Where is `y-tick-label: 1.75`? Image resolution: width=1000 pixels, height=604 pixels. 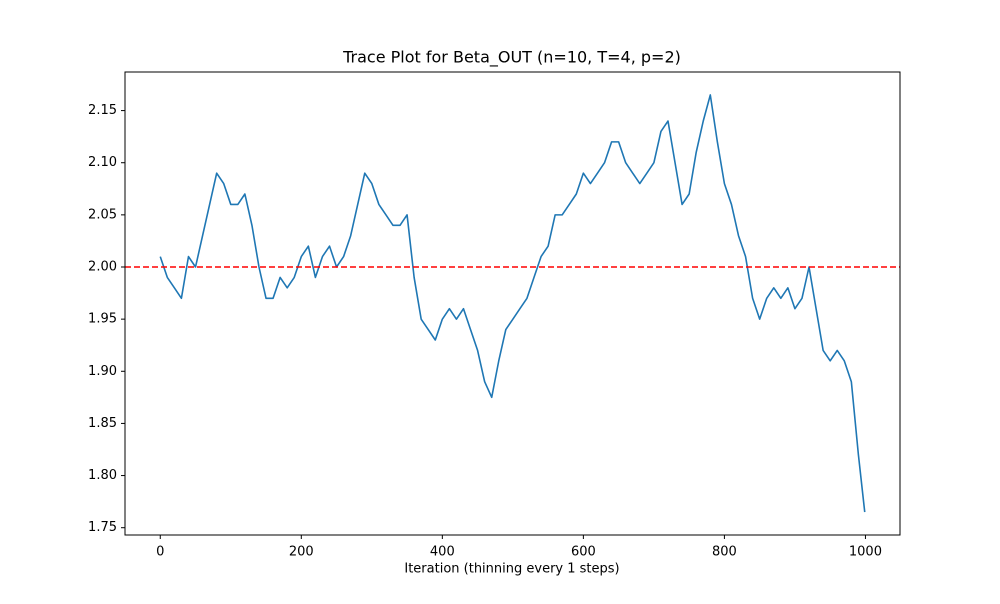 y-tick-label: 1.75 is located at coordinates (102, 527).